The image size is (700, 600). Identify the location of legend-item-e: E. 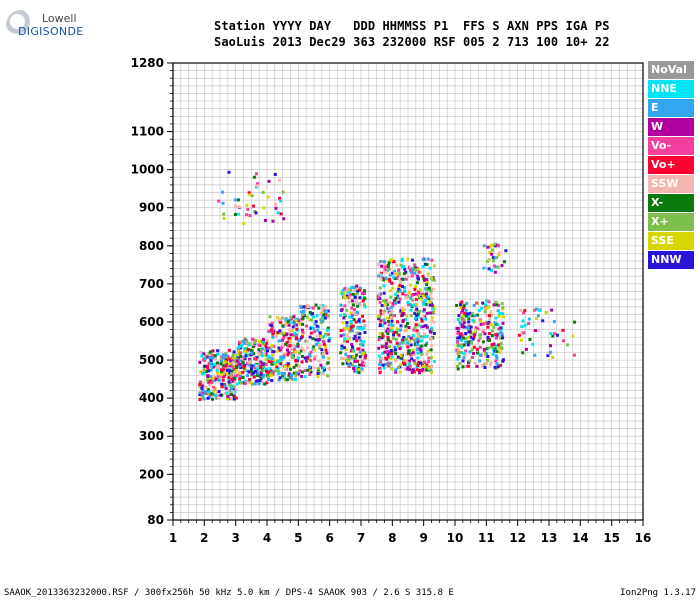
(671, 108).